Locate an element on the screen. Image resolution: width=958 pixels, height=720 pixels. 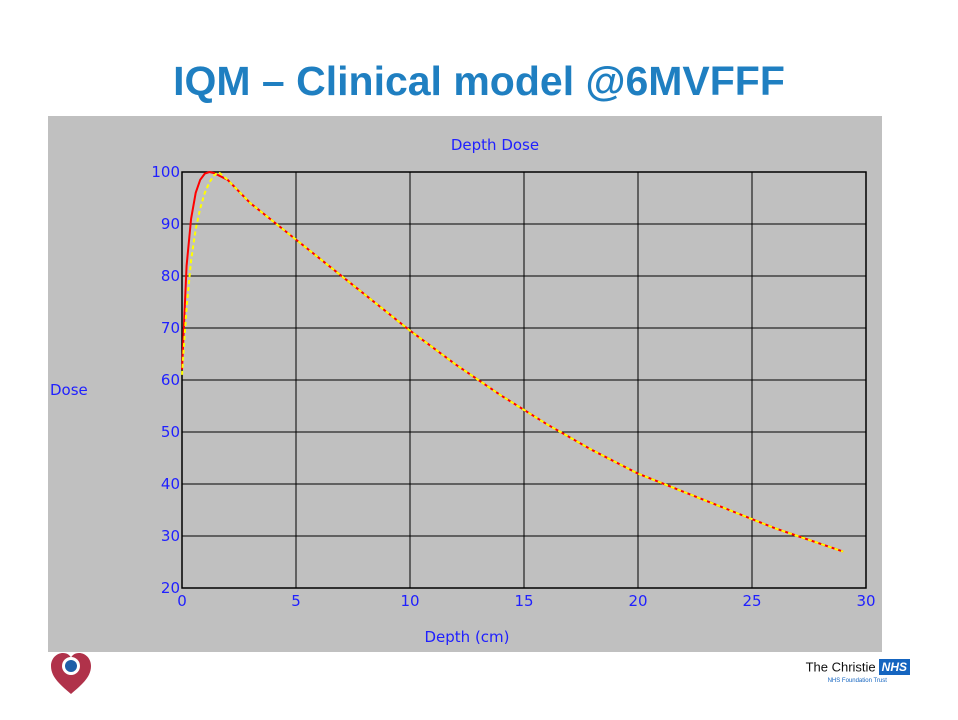
nhs-badge: NHS is located at coordinates (894, 666).